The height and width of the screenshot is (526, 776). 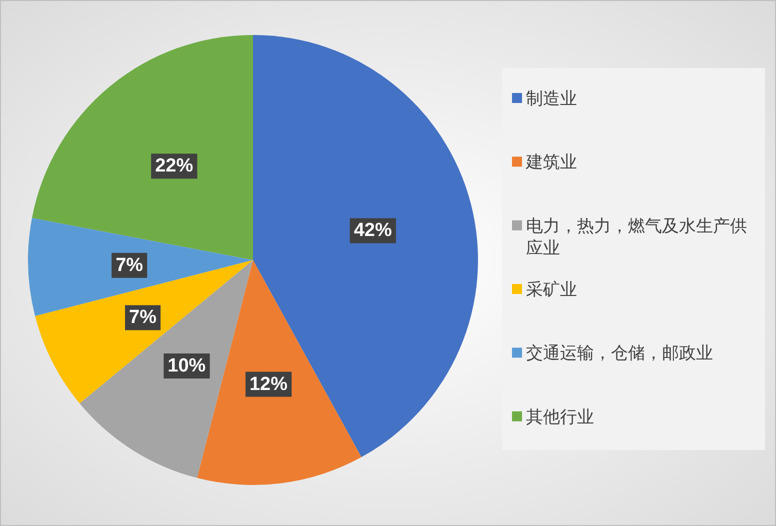 What do you see at coordinates (551, 162) in the screenshot?
I see `legend-label: 建筑业` at bounding box center [551, 162].